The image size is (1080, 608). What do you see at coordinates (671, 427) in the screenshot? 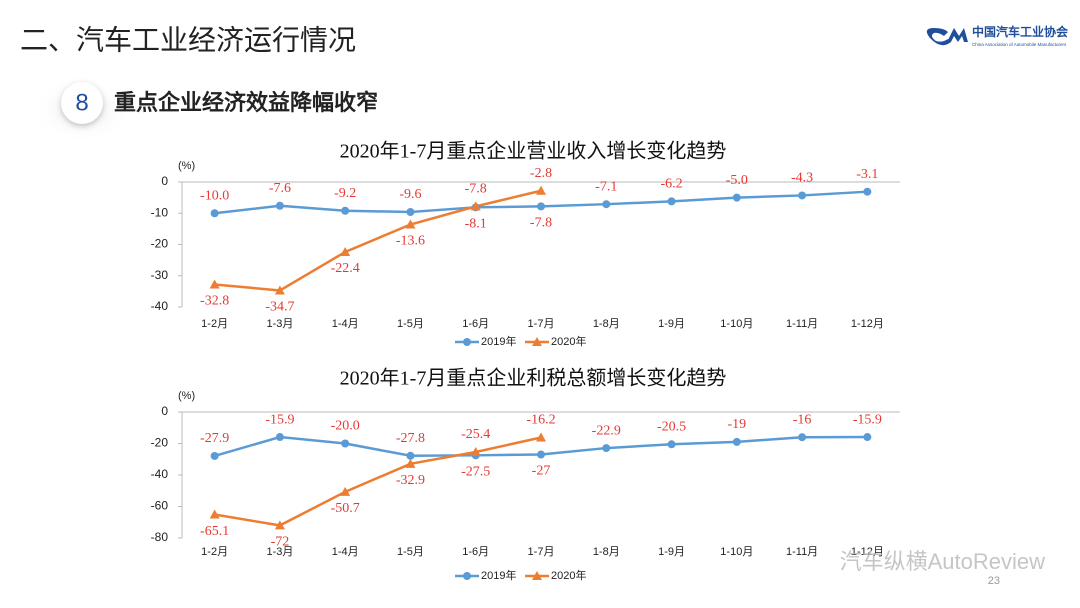
I see `data-label: -20.5` at bounding box center [671, 427].